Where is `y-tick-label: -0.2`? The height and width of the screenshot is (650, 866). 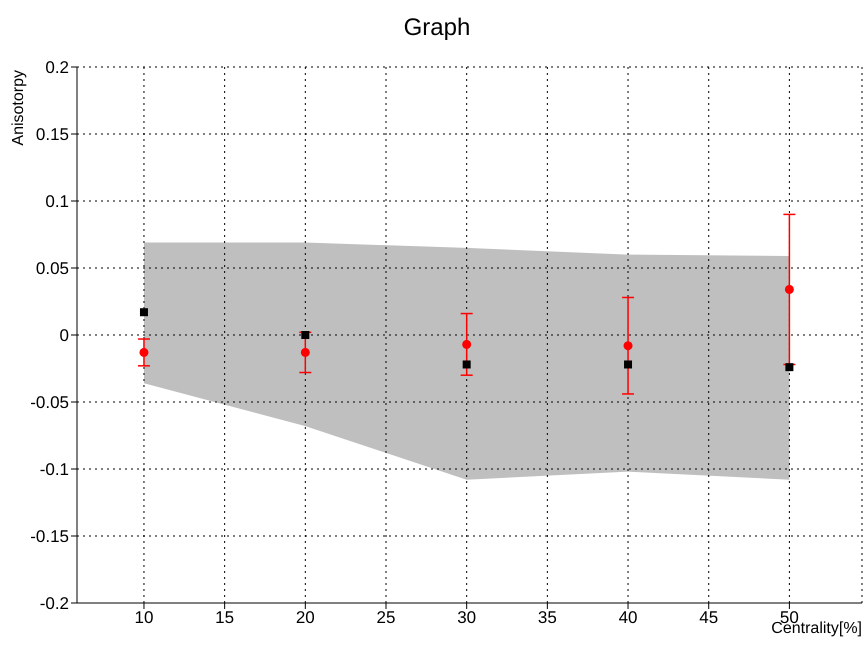
y-tick-label: -0.2 is located at coordinates (54, 604).